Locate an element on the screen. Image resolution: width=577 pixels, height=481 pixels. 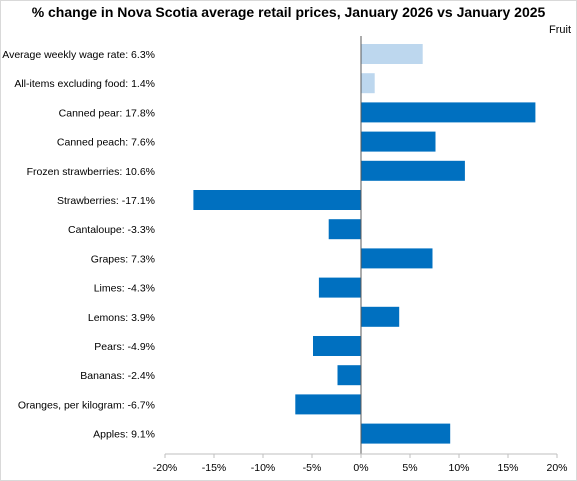
x-tick-label: 0% is located at coordinates (360, 468).